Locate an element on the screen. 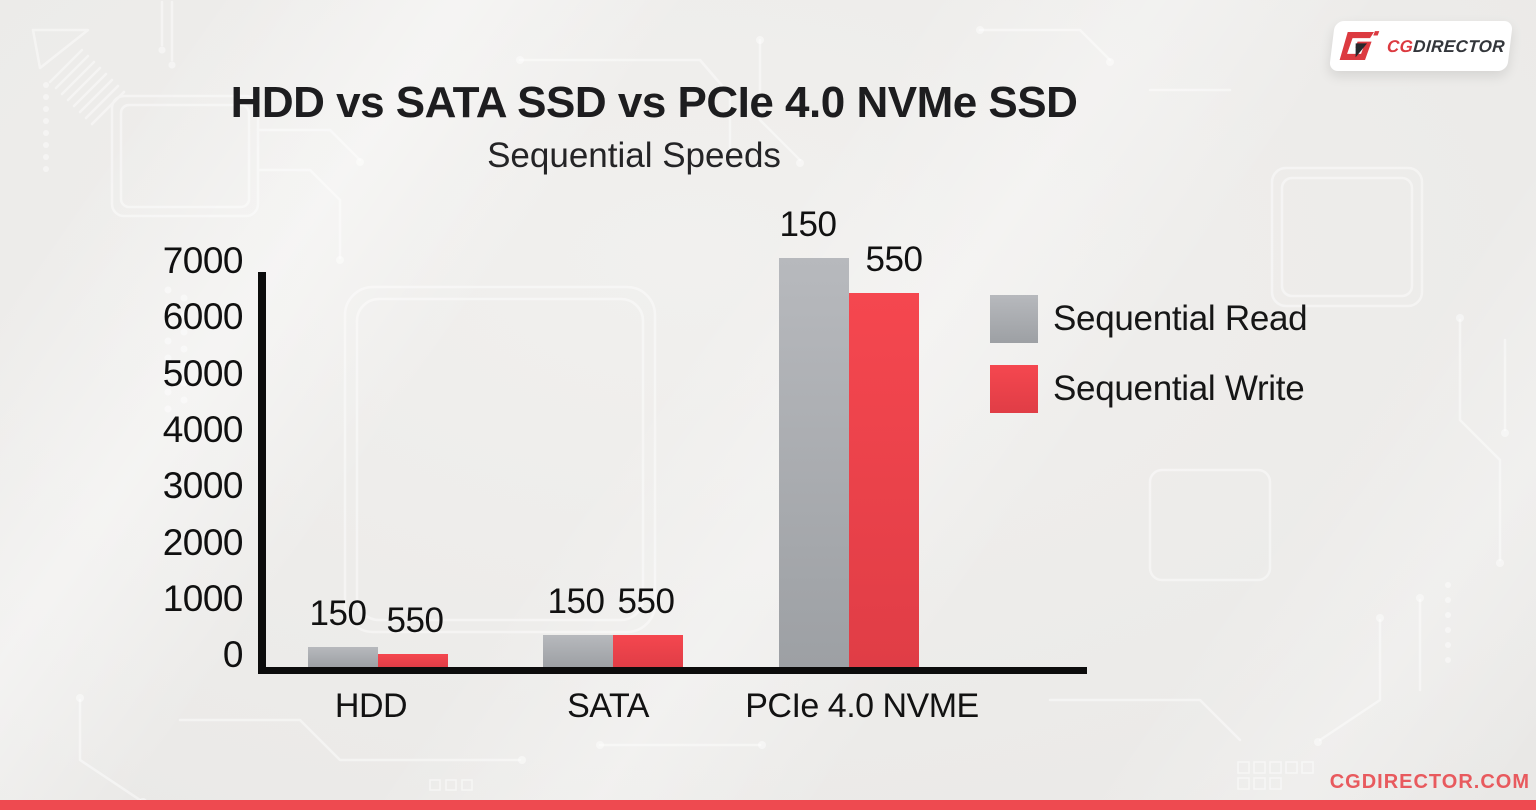  y-tick-label-2000: 2000 is located at coordinates (203, 542).